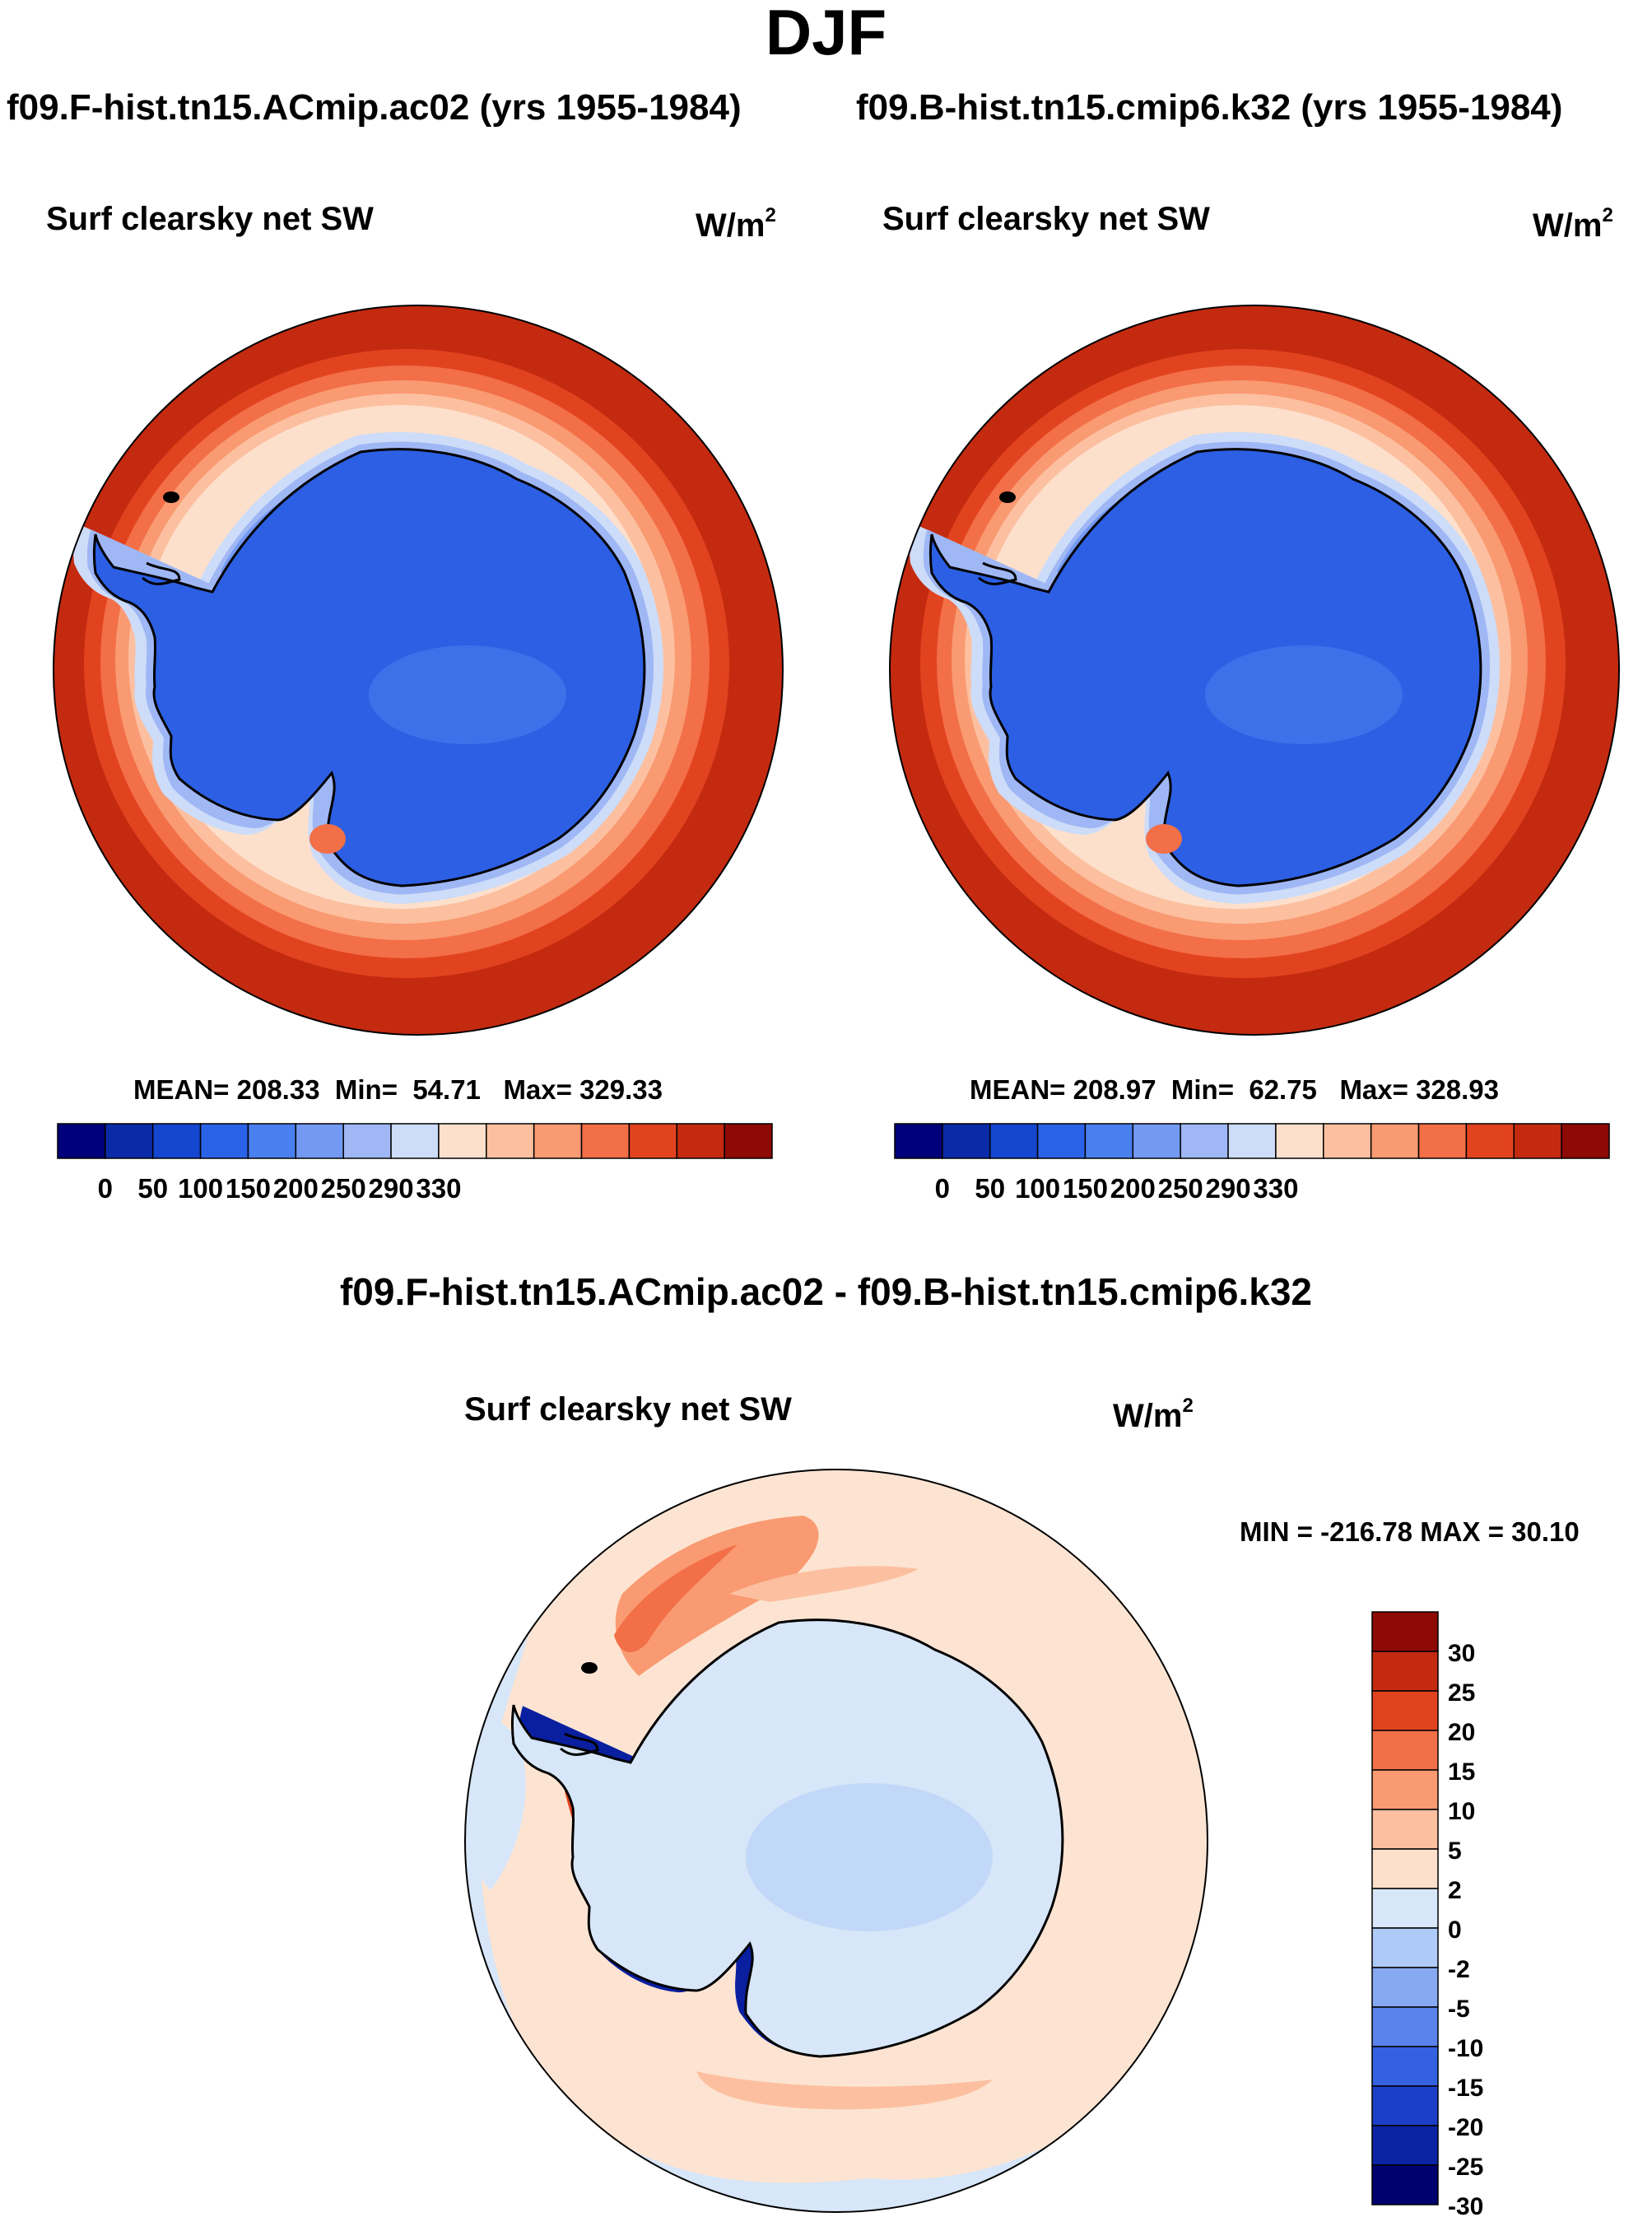 The height and width of the screenshot is (2217, 1652). What do you see at coordinates (1465, 2048) in the screenshot?
I see `diff-colorbar-tick-label: -10` at bounding box center [1465, 2048].